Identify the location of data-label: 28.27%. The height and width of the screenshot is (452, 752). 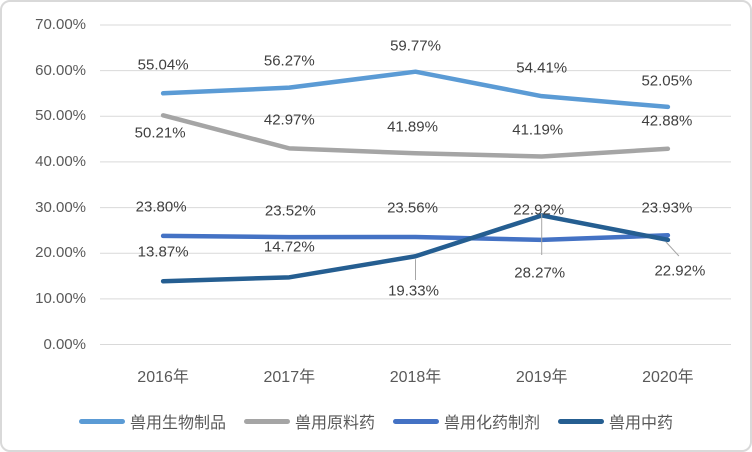
(540, 273).